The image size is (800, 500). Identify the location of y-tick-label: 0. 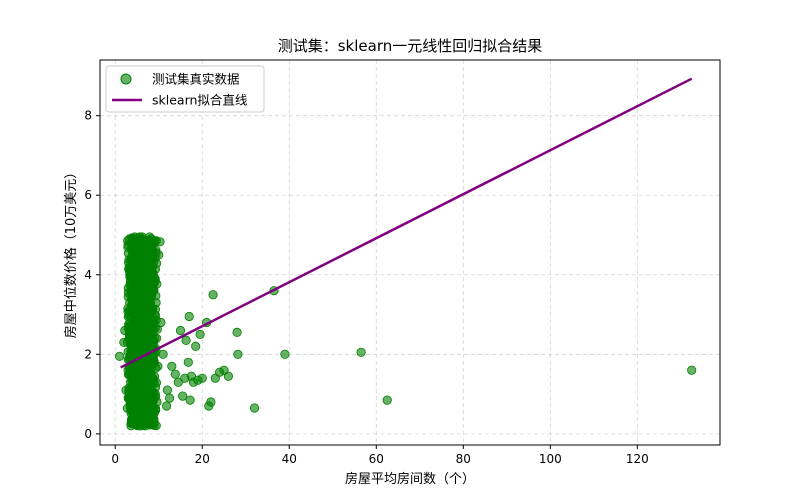
(88, 434).